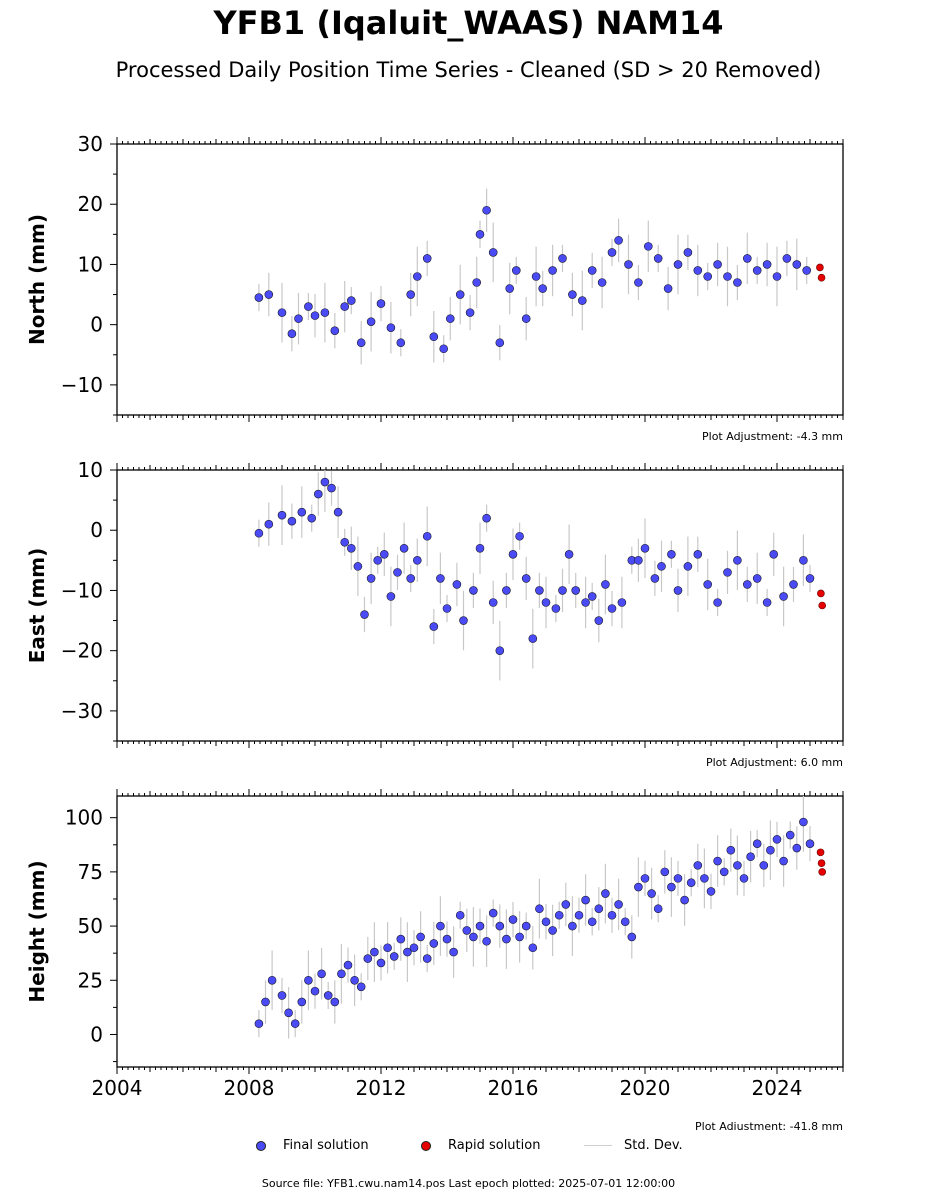 The width and height of the screenshot is (937, 1200). I want to click on y-tick-label: 30, so click(90, 144).